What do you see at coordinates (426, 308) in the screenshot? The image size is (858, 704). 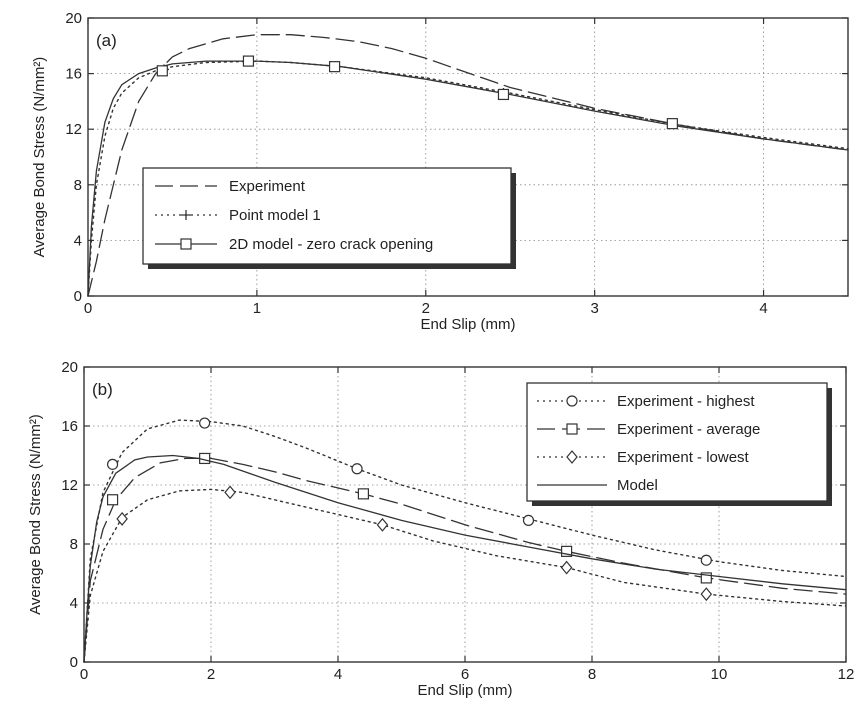 I see `panel-a-x-tick-label: 2` at bounding box center [426, 308].